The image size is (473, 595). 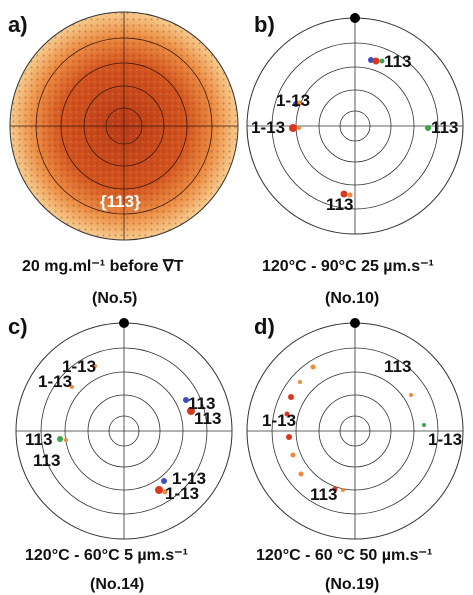 I want to click on panel-b-north-marker, so click(x=355, y=18).